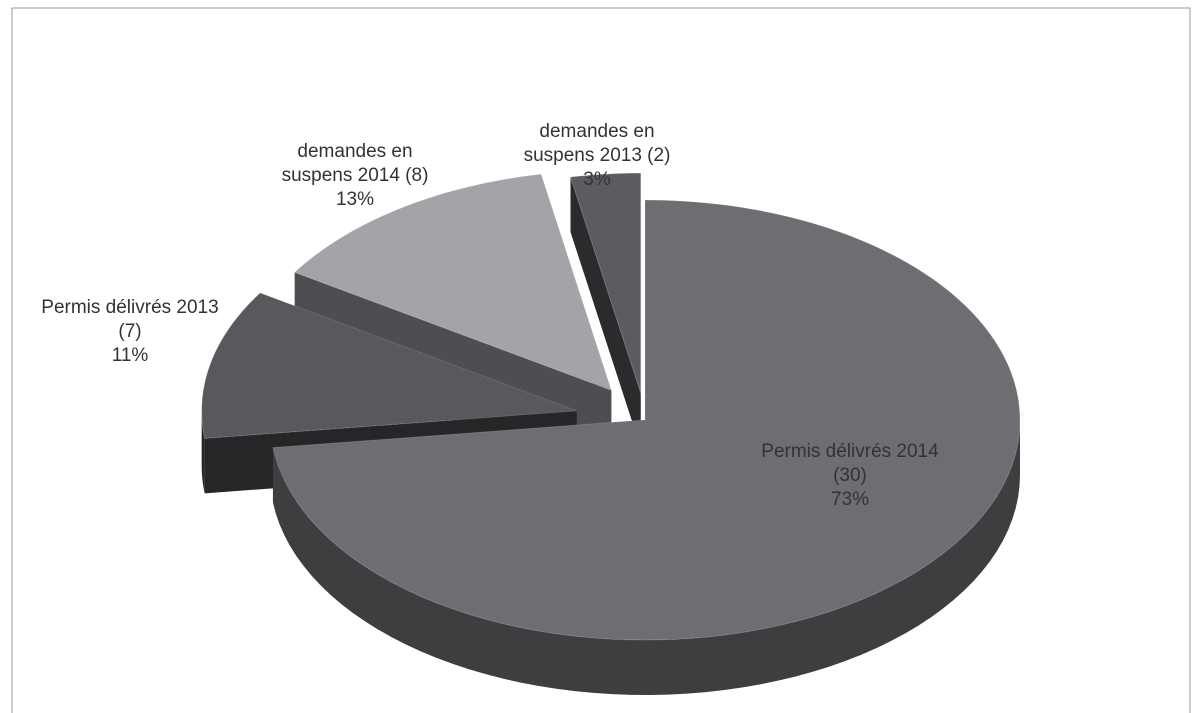 The height and width of the screenshot is (713, 1200). Describe the element at coordinates (203, 452) in the screenshot. I see `slice-wall` at that location.